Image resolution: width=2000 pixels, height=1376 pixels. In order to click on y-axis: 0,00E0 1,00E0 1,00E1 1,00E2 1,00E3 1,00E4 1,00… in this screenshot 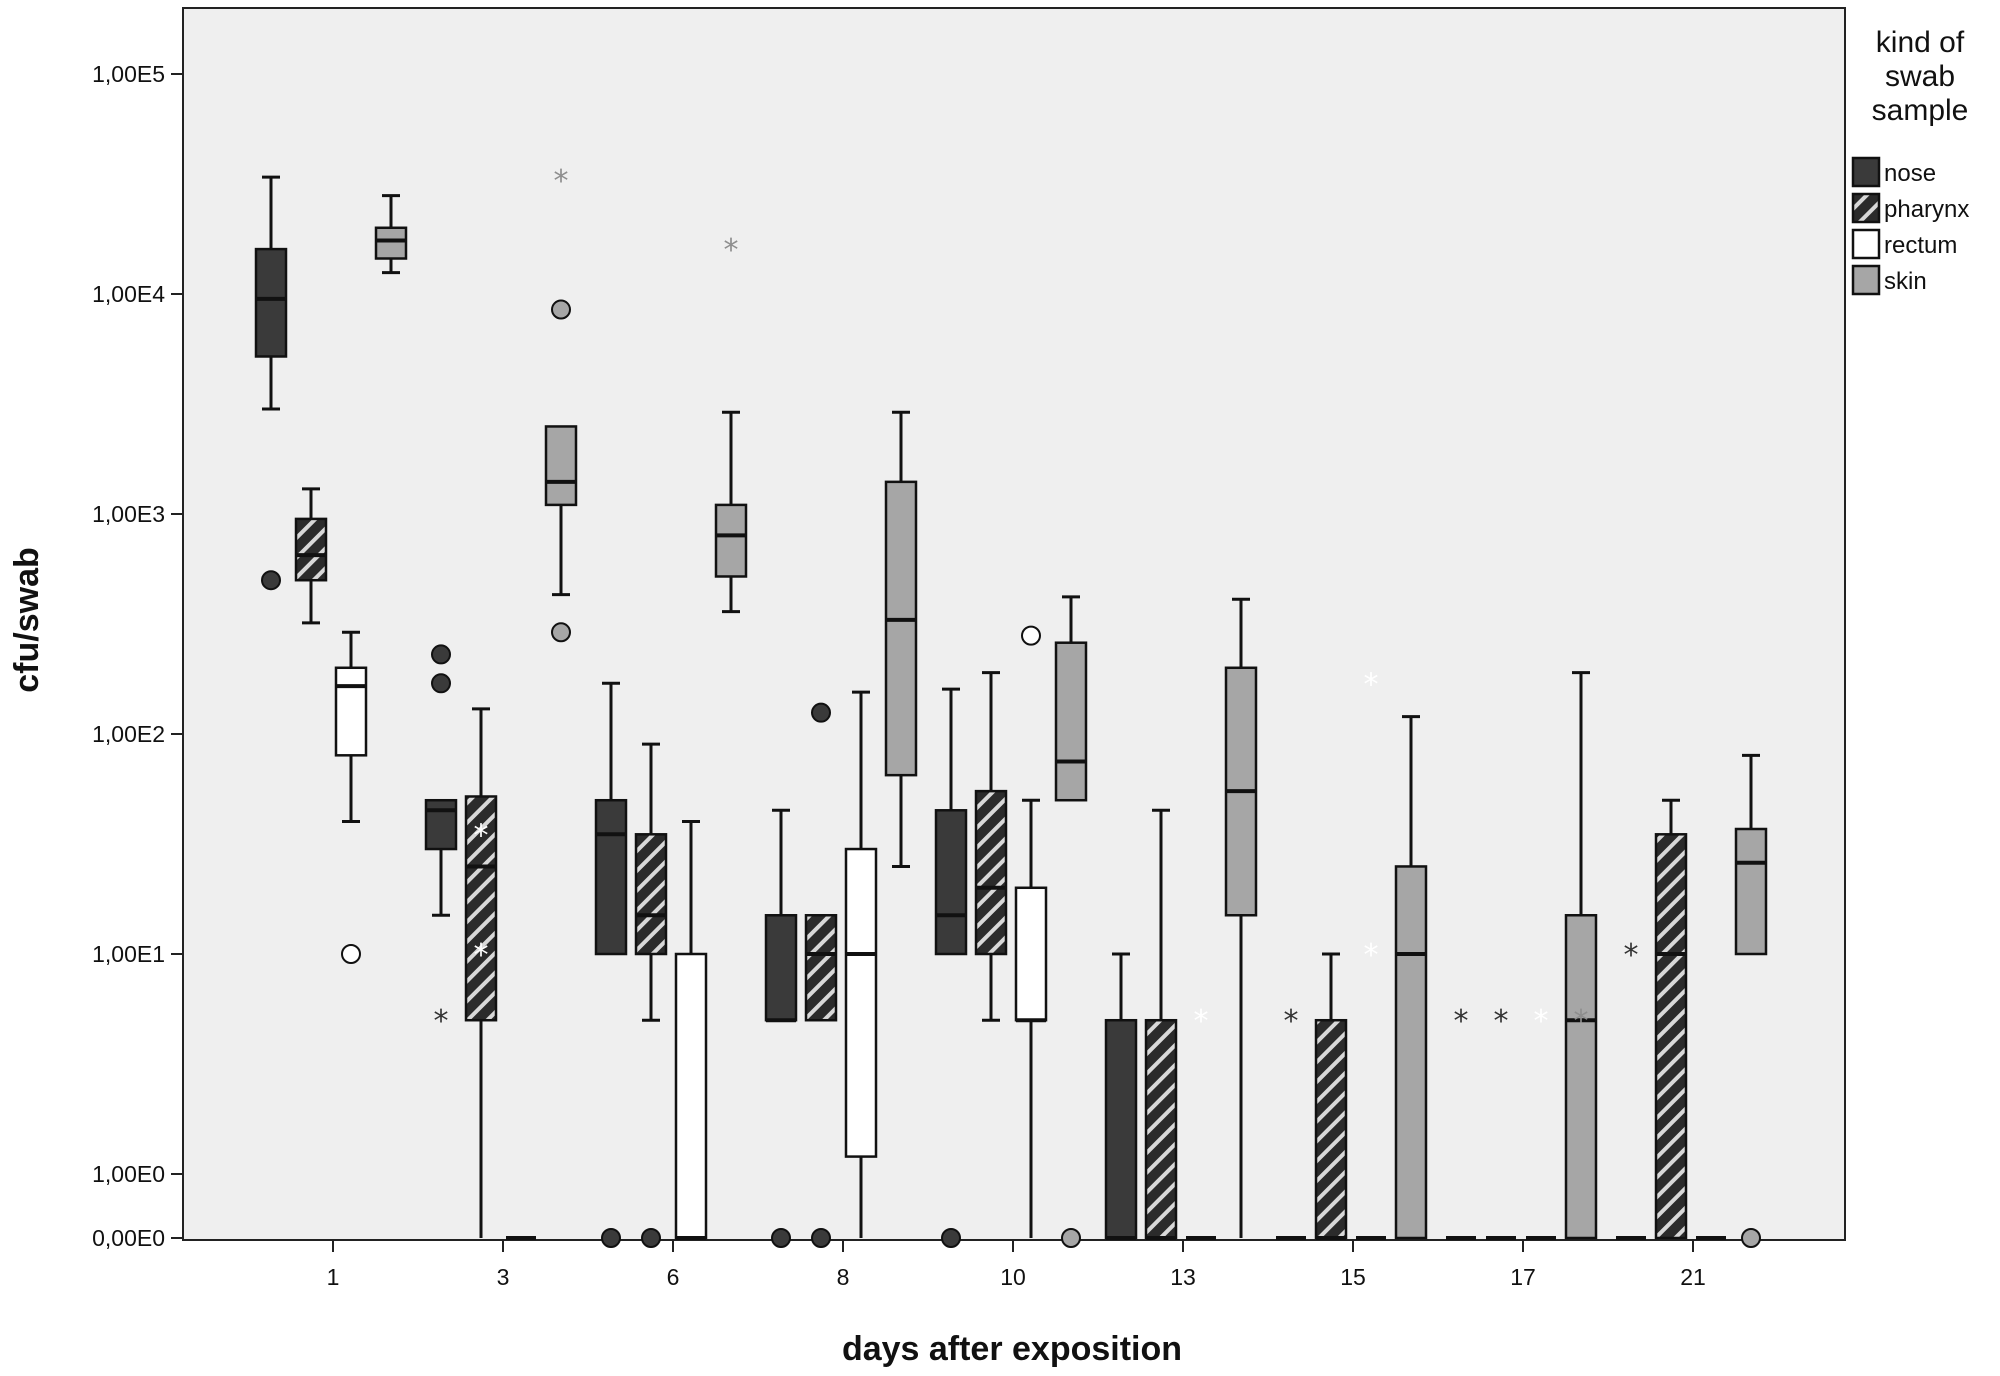, I will do `click(137, 656)`.